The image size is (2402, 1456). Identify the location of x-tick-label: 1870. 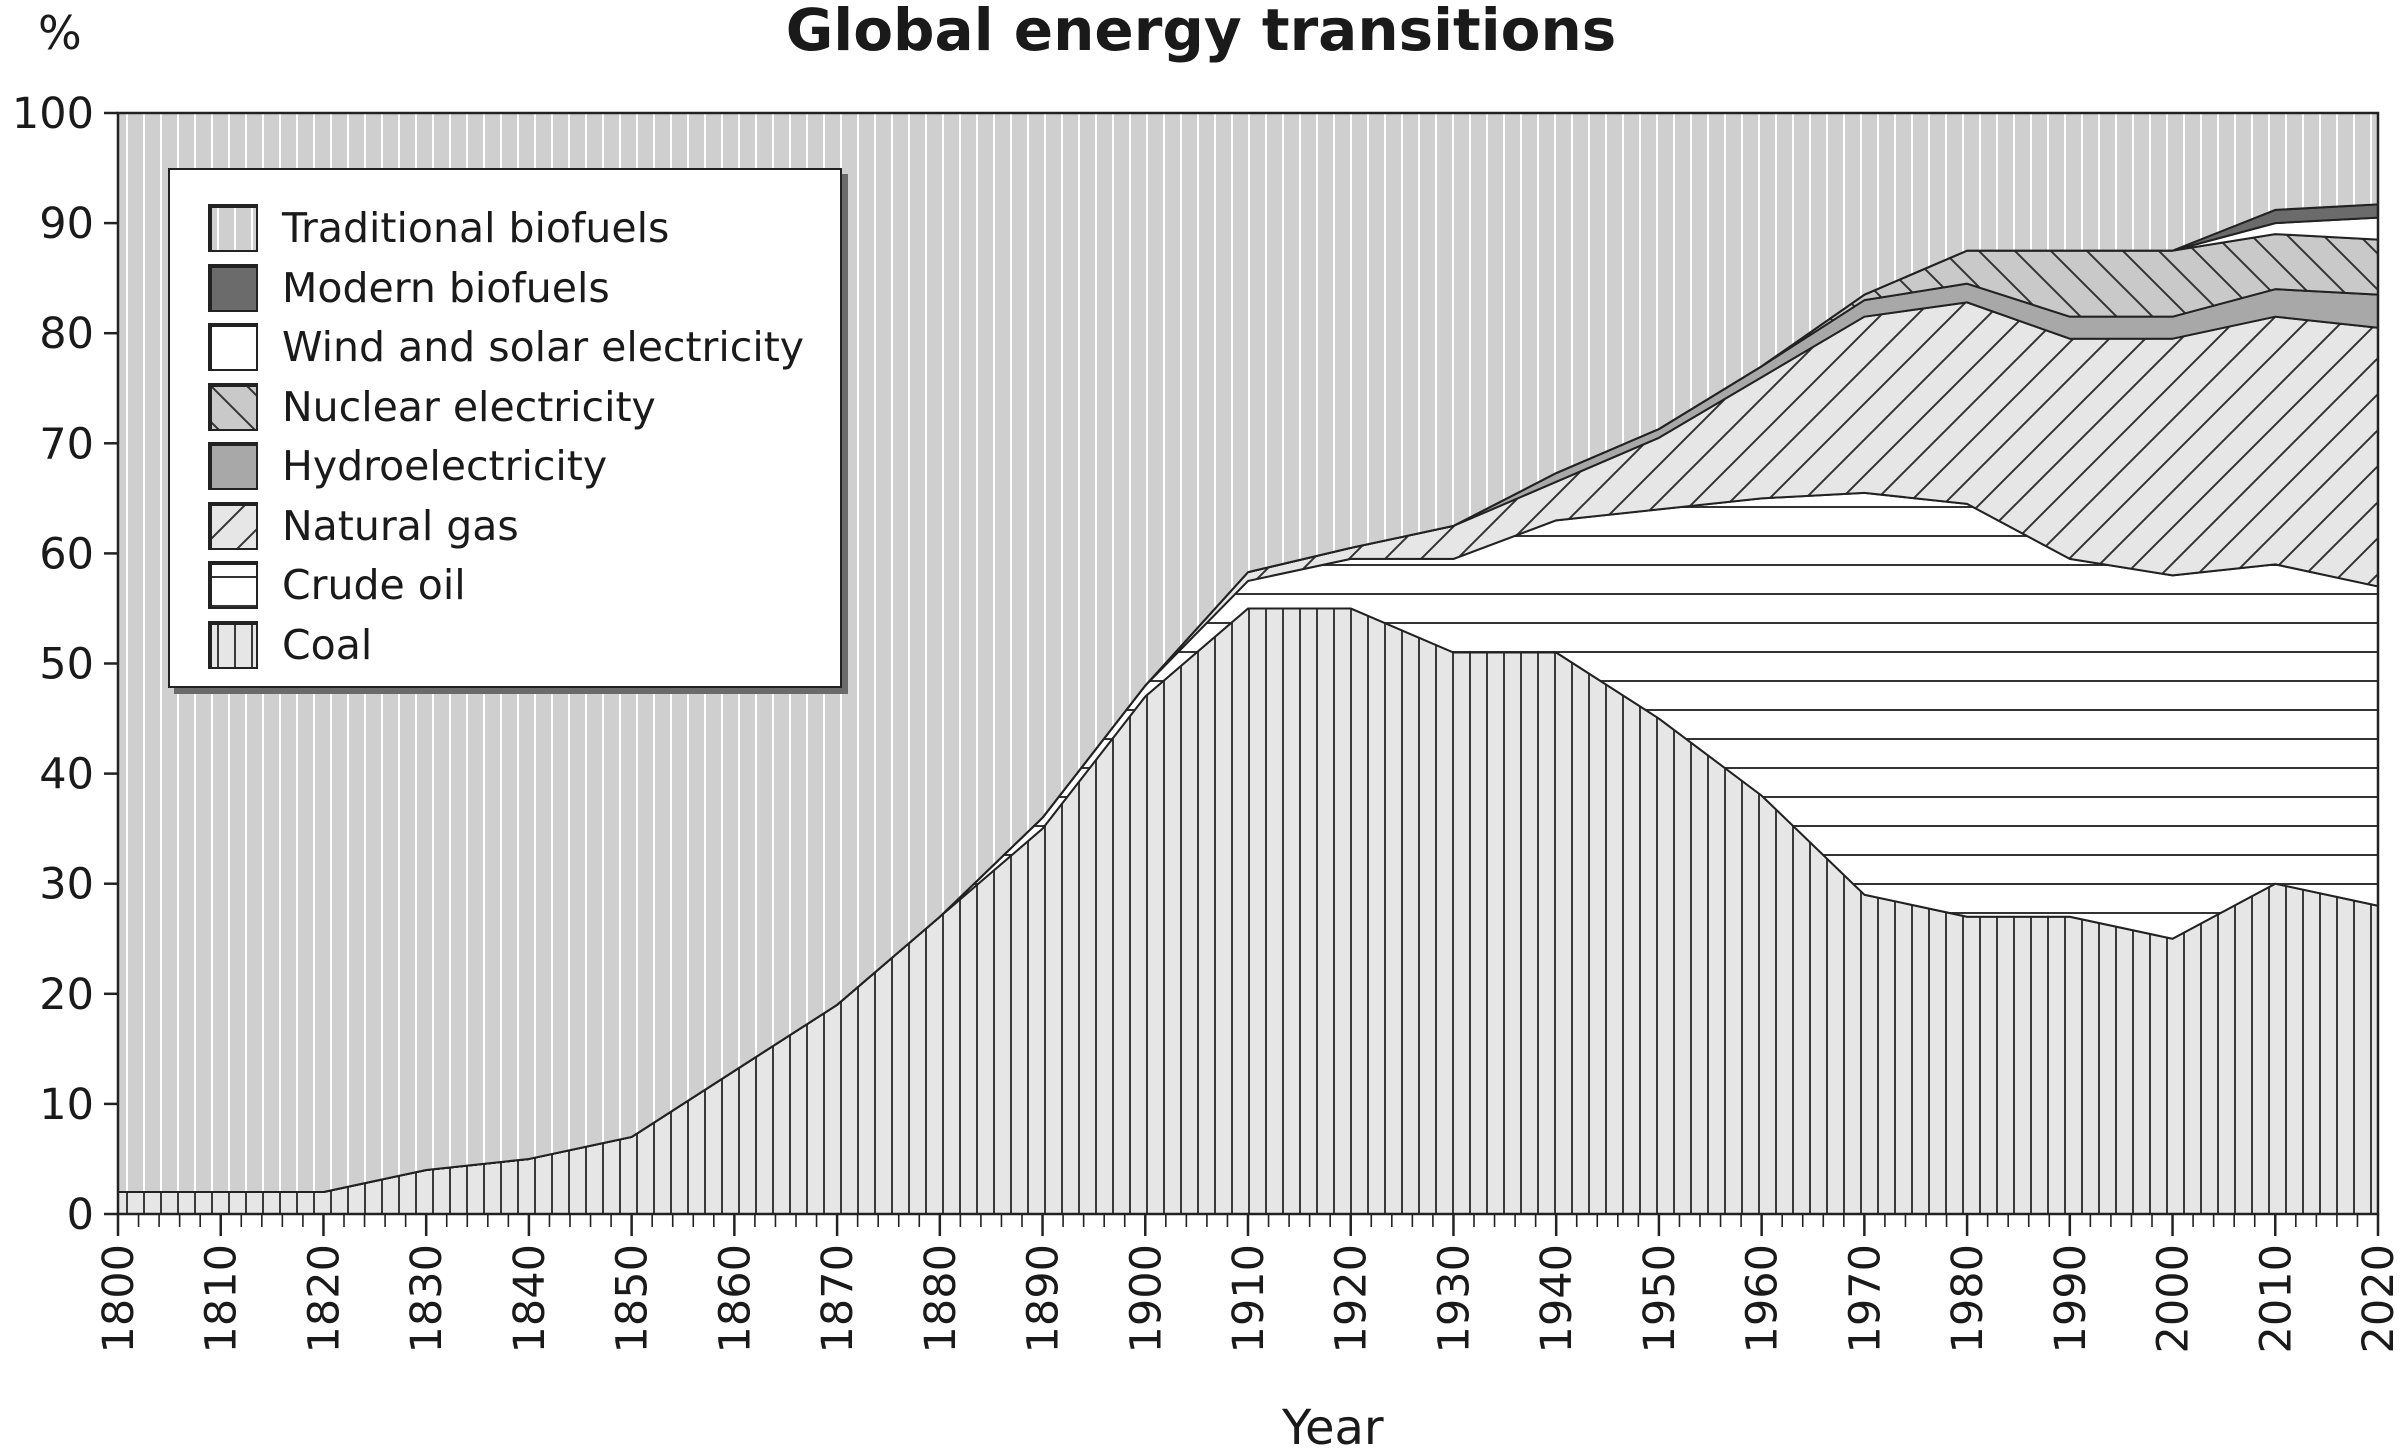
(838, 1298).